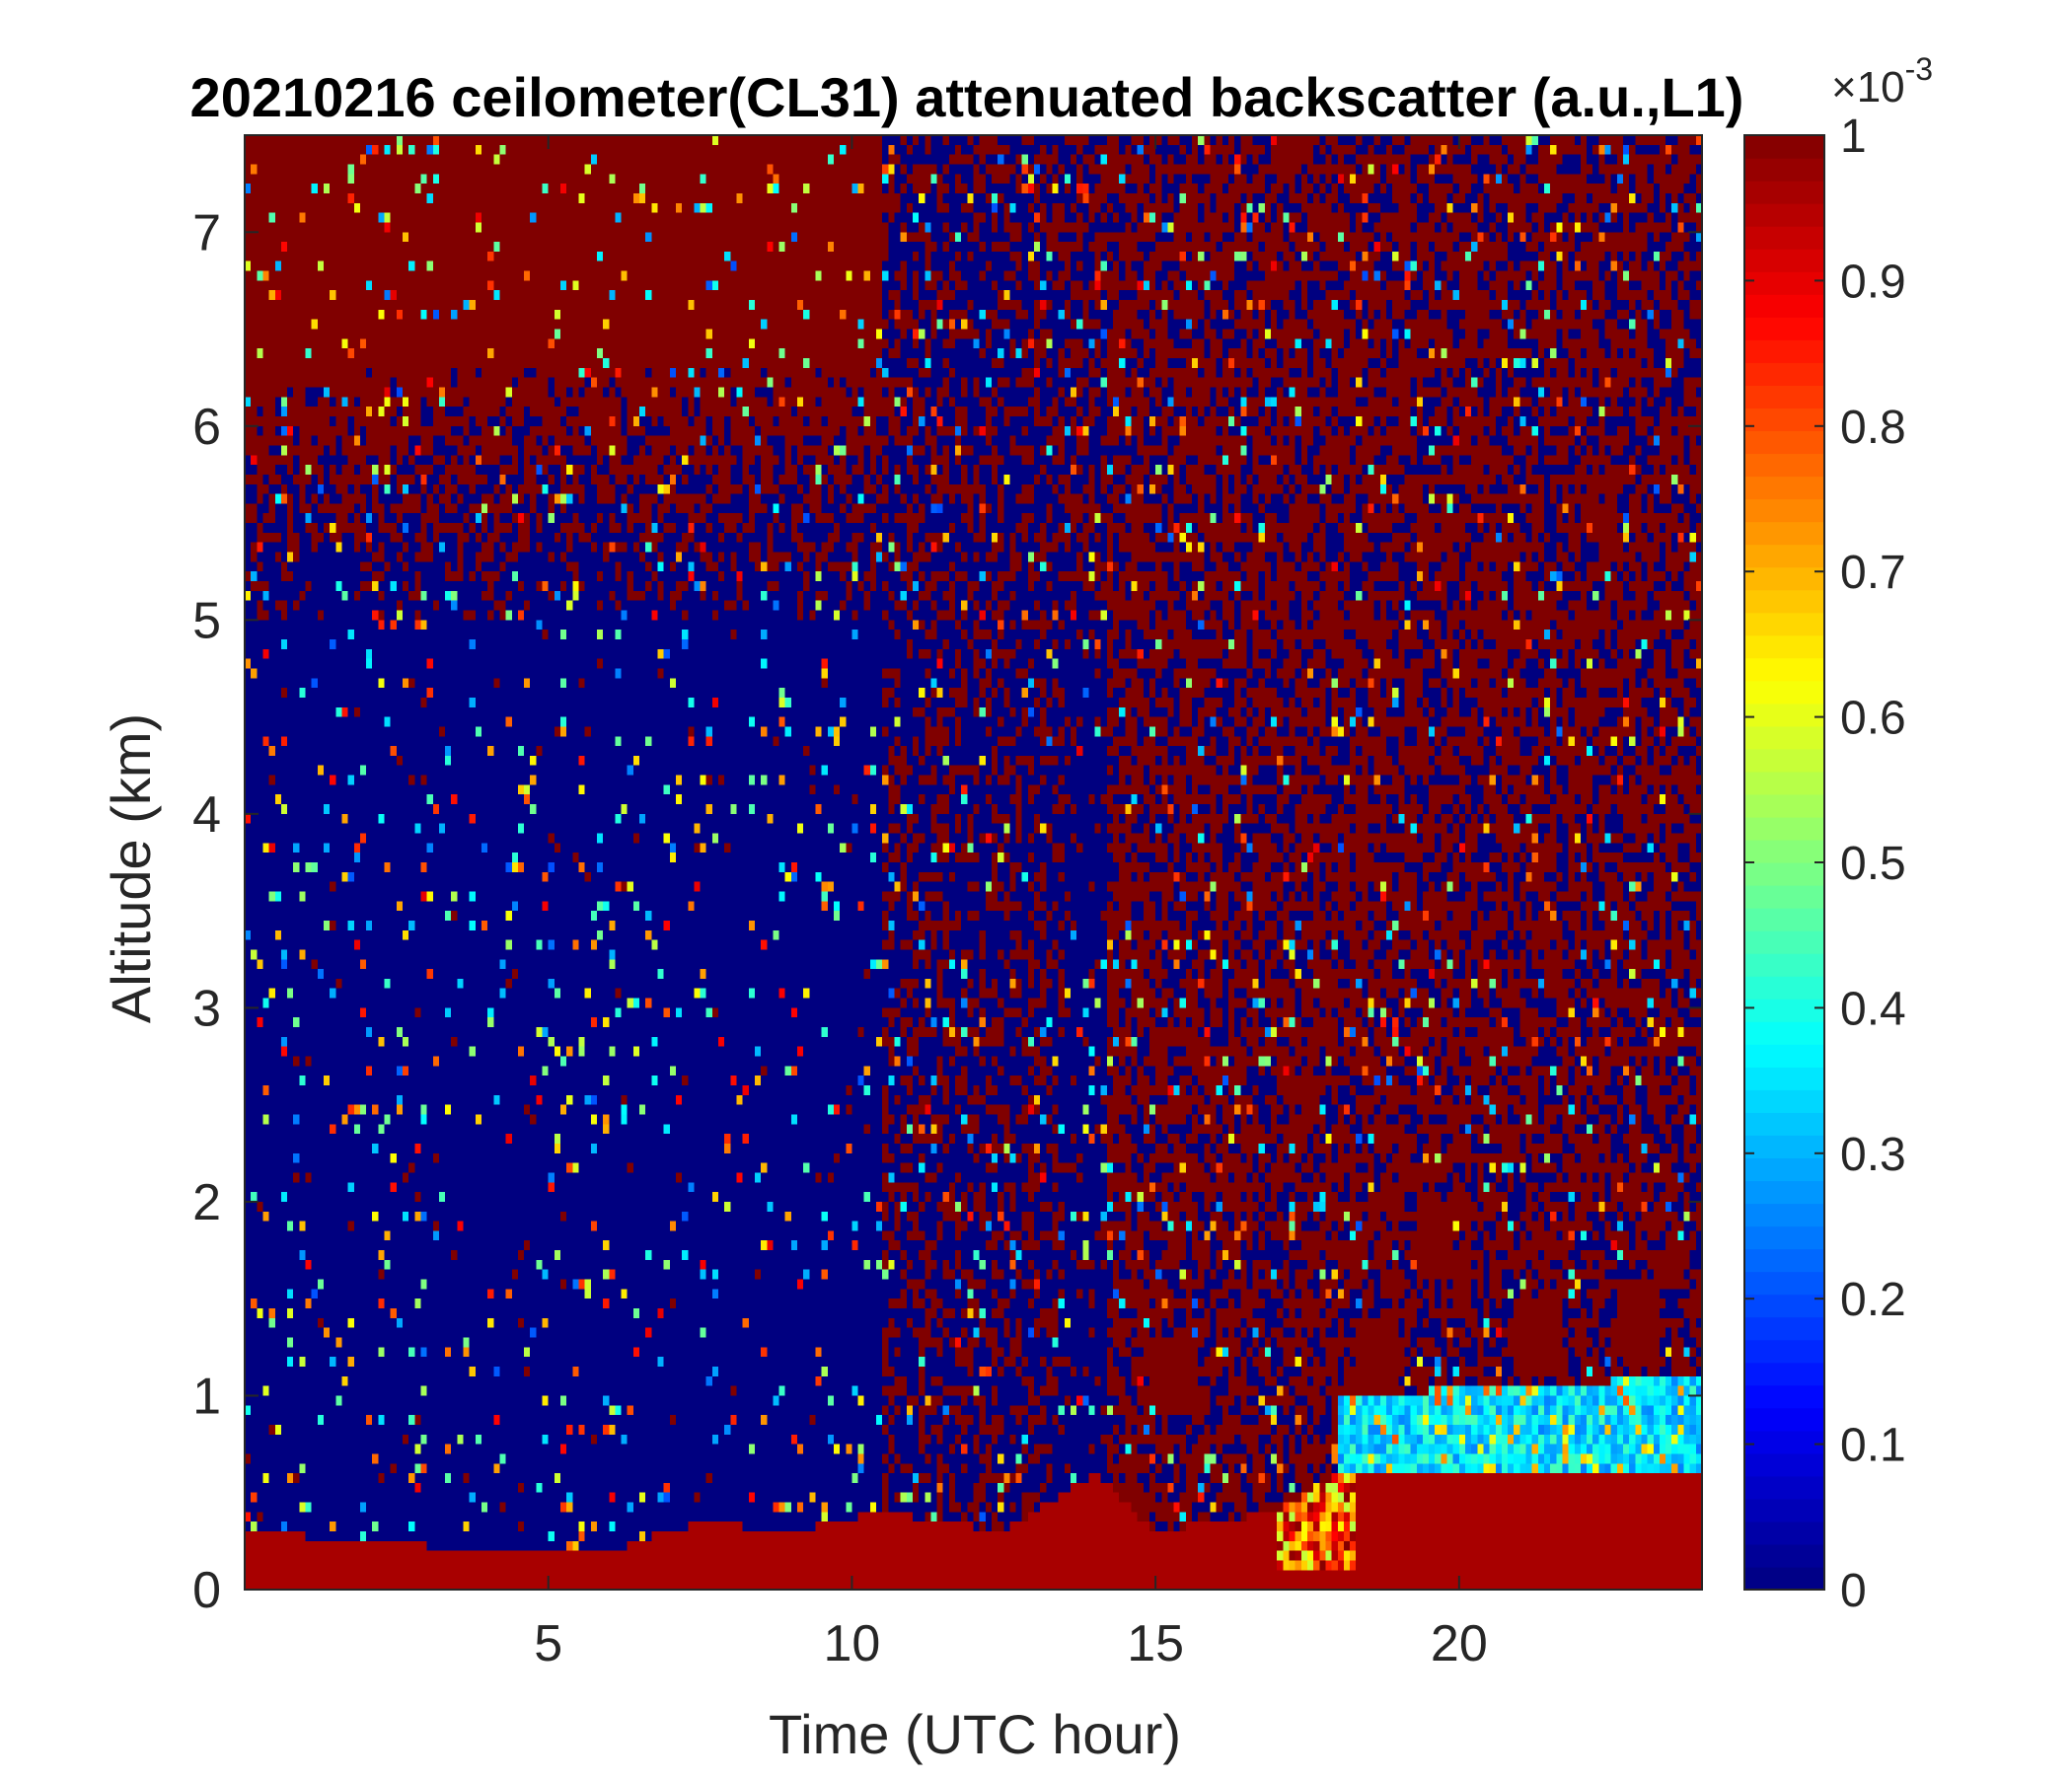 The width and height of the screenshot is (2072, 1781). I want to click on y-tick-label: 7, so click(206, 232).